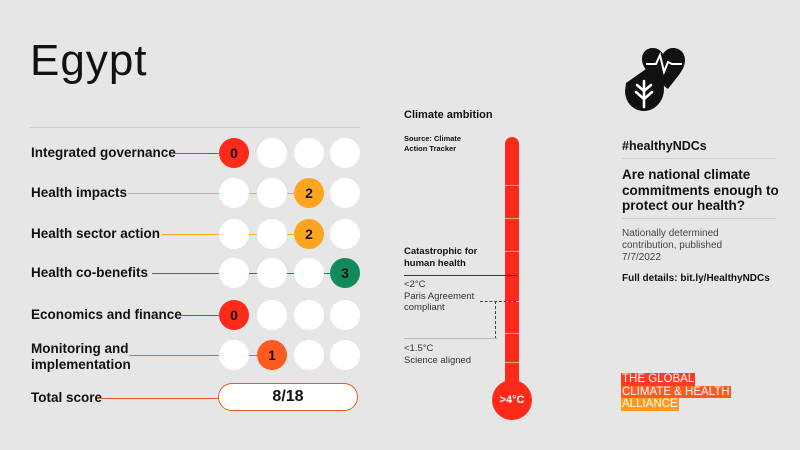 The width and height of the screenshot is (800, 450). What do you see at coordinates (106, 314) in the screenshot?
I see `row-label: Economics and finance` at bounding box center [106, 314].